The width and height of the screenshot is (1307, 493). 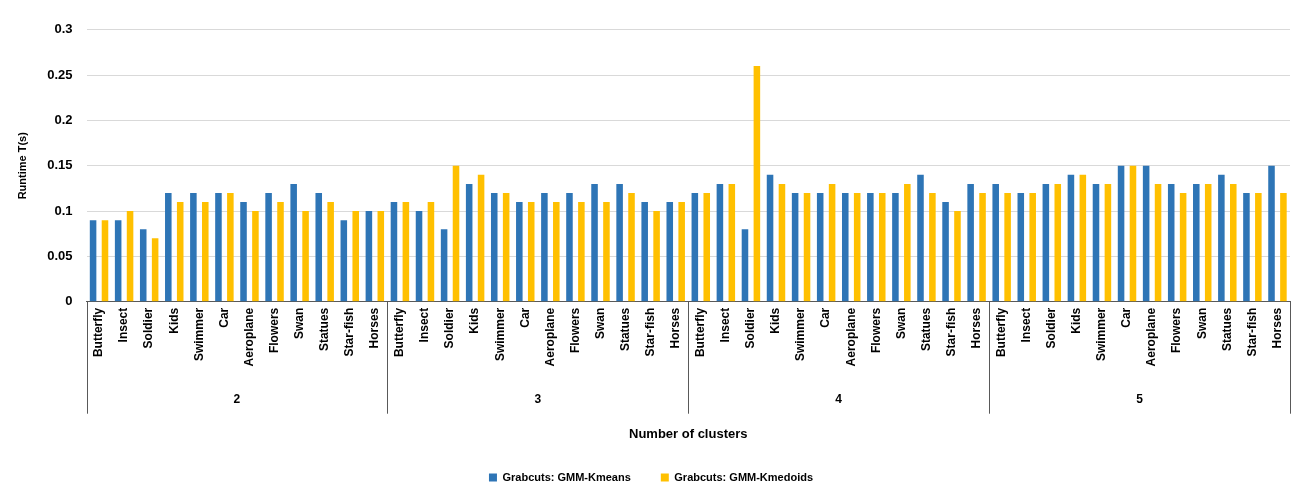 What do you see at coordinates (60, 255) in the screenshot?
I see `y-tick-label: 0.05` at bounding box center [60, 255].